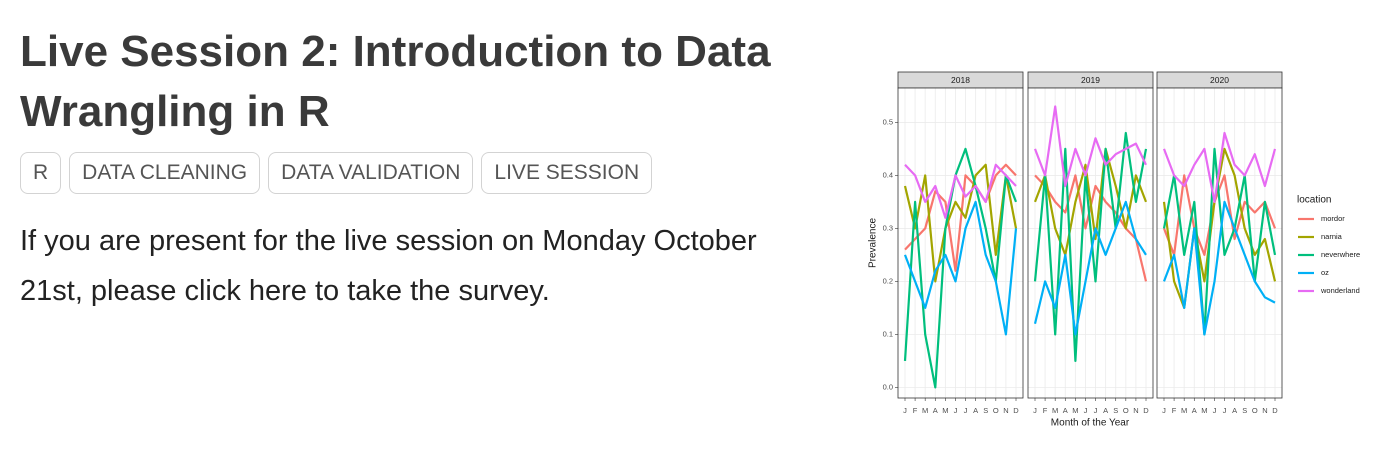 This screenshot has height=460, width=1382. What do you see at coordinates (888, 121) in the screenshot?
I see `y-tick-label: 0.5` at bounding box center [888, 121].